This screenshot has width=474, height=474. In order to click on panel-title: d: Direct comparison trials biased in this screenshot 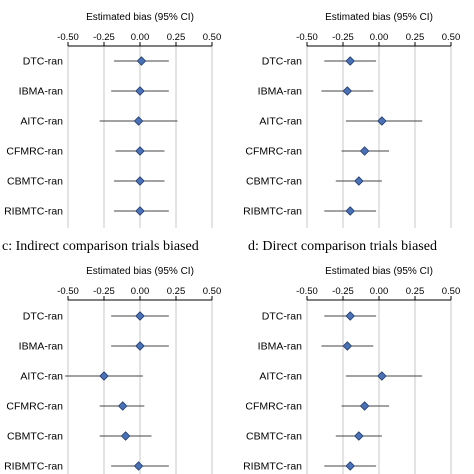, I will do `click(342, 246)`.